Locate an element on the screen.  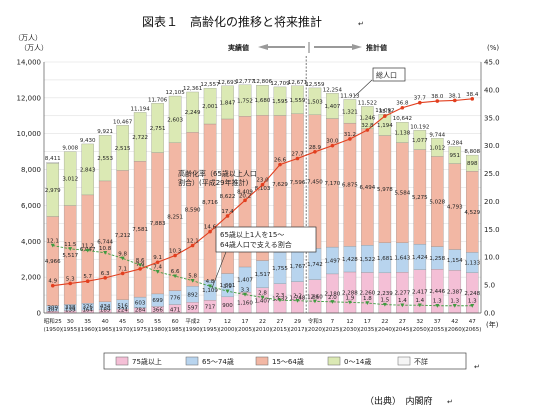
x-year-label: (1990) is located at coordinates (192, 330).